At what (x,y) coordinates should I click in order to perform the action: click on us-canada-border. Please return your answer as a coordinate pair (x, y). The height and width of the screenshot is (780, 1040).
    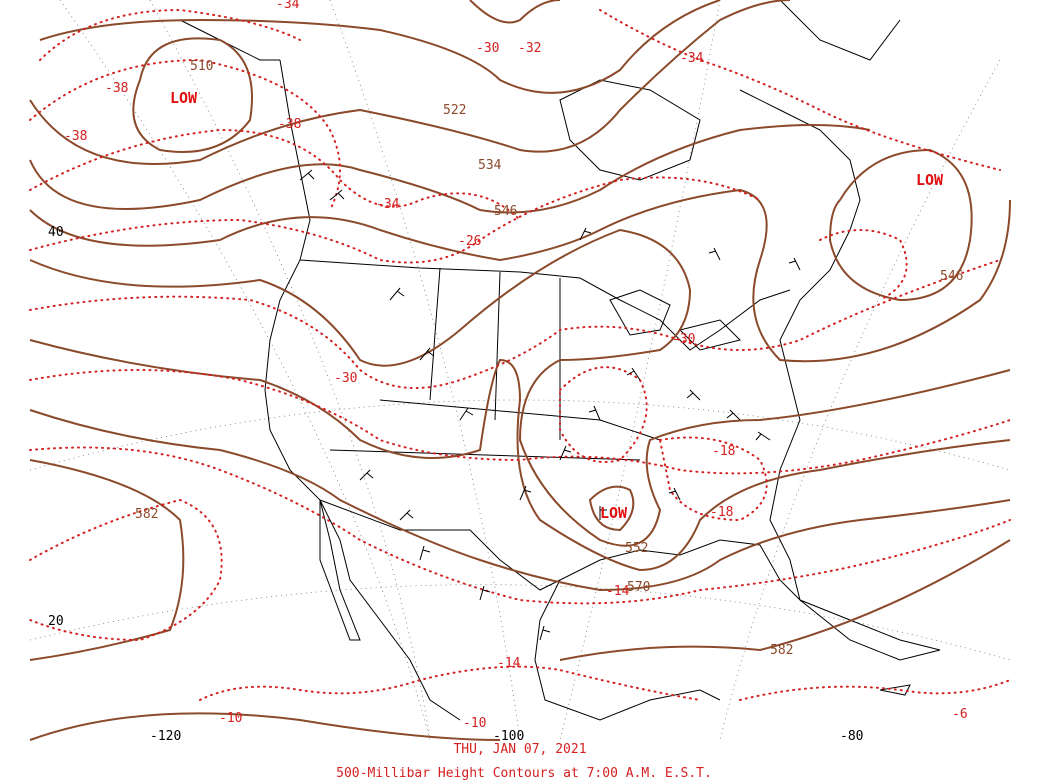
    Looking at the image, I should click on (545, 305).